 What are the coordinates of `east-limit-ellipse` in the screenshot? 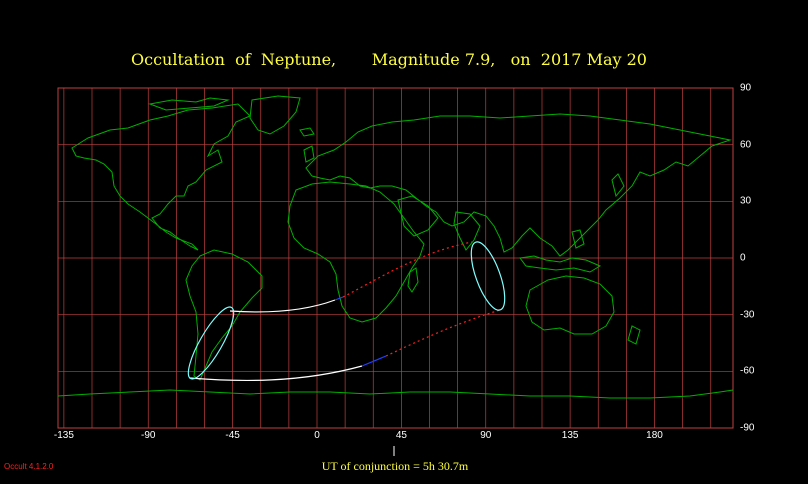 It's located at (488, 276).